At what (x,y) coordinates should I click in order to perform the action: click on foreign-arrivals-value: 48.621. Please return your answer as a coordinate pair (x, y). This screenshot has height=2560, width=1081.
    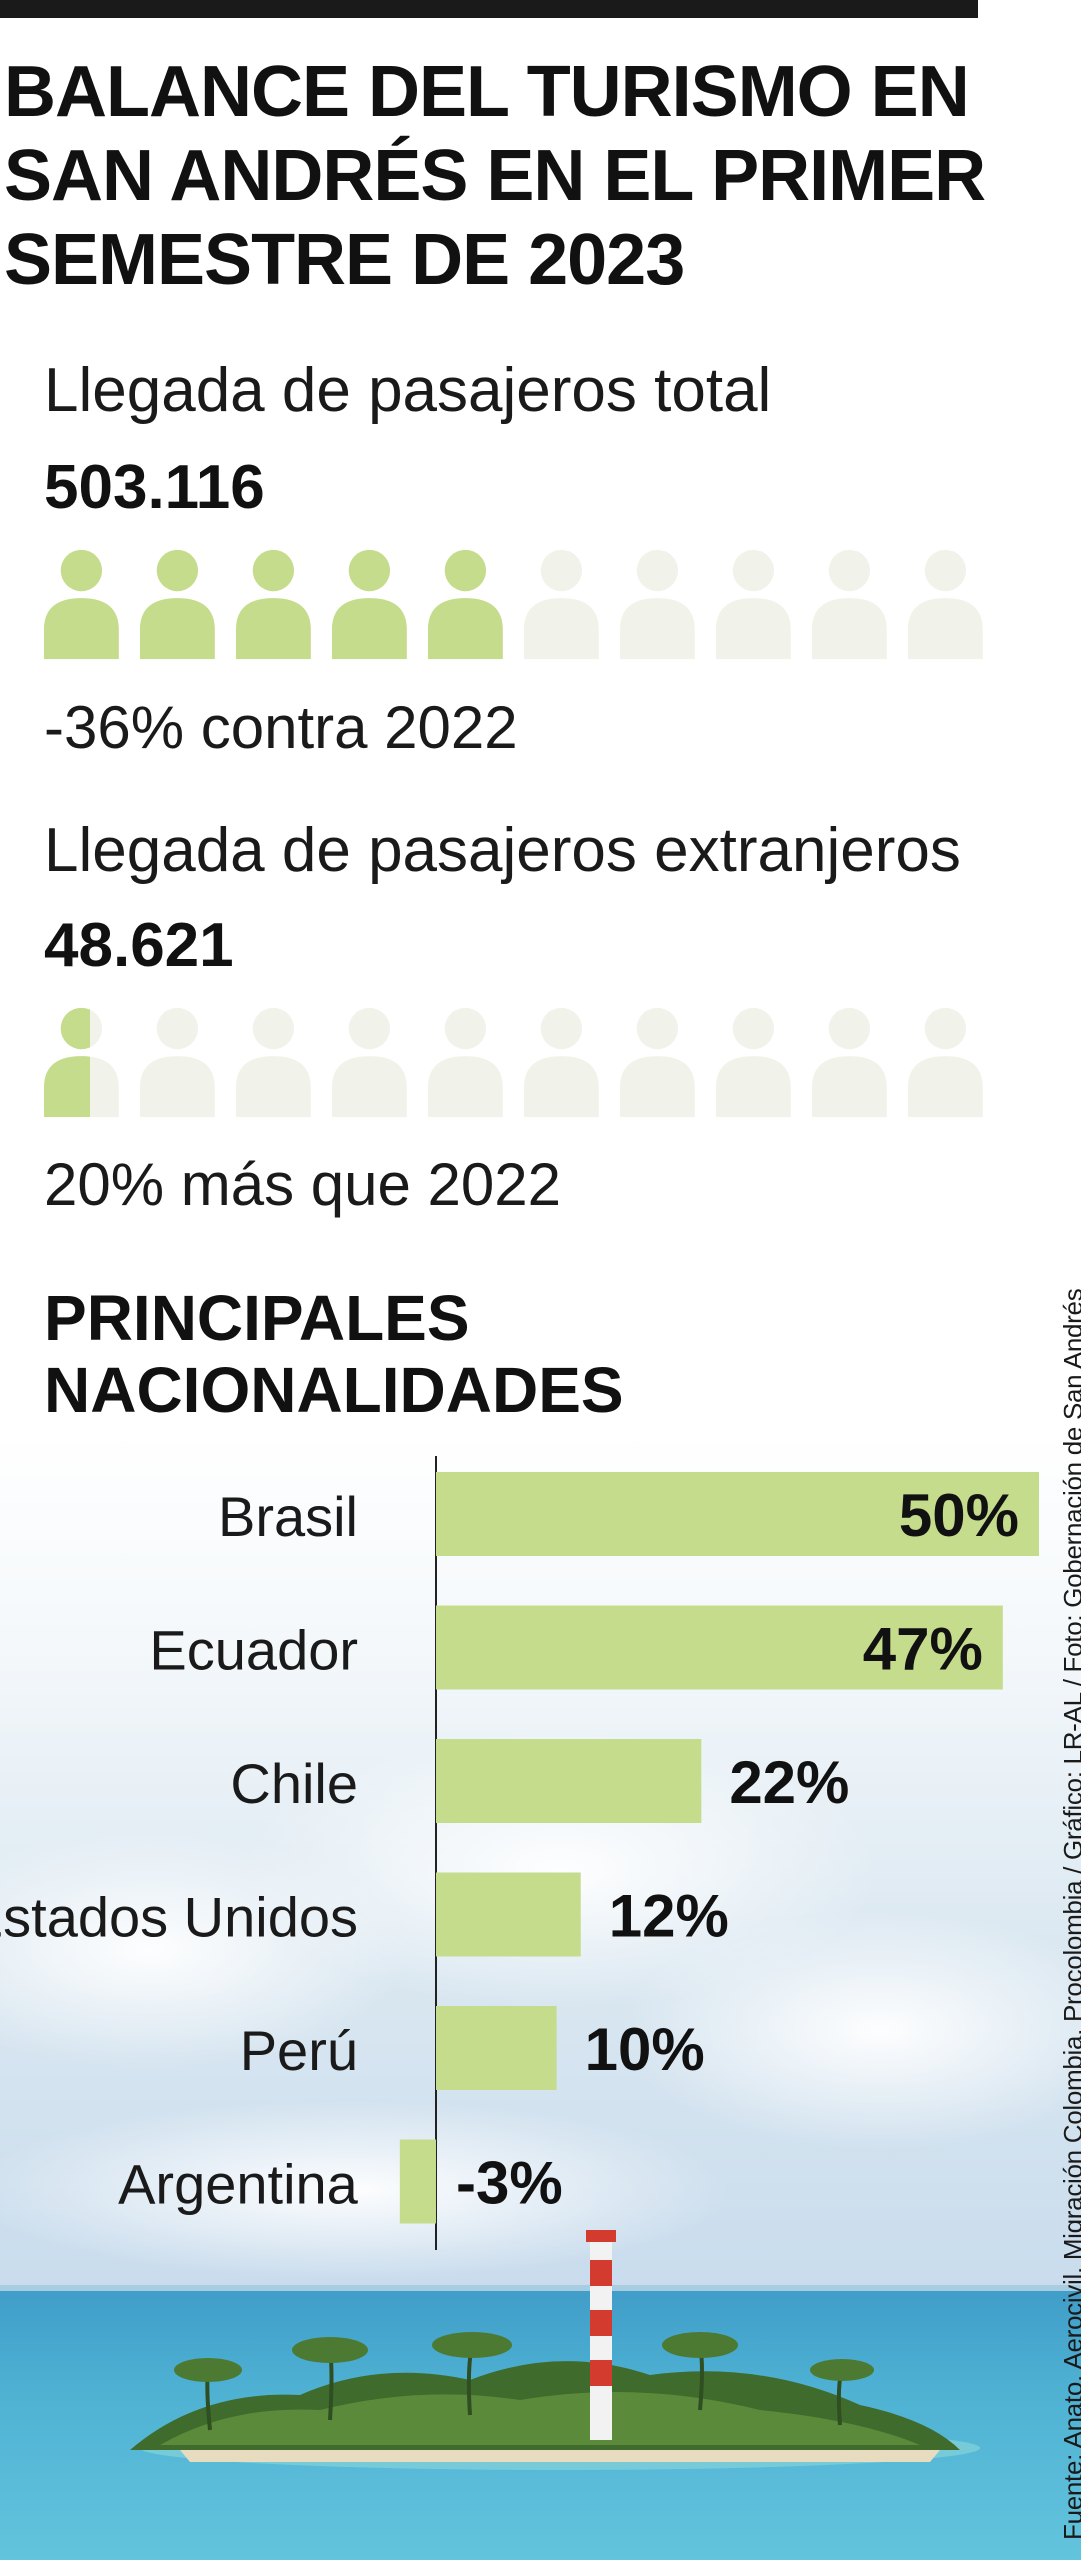
    Looking at the image, I should click on (139, 945).